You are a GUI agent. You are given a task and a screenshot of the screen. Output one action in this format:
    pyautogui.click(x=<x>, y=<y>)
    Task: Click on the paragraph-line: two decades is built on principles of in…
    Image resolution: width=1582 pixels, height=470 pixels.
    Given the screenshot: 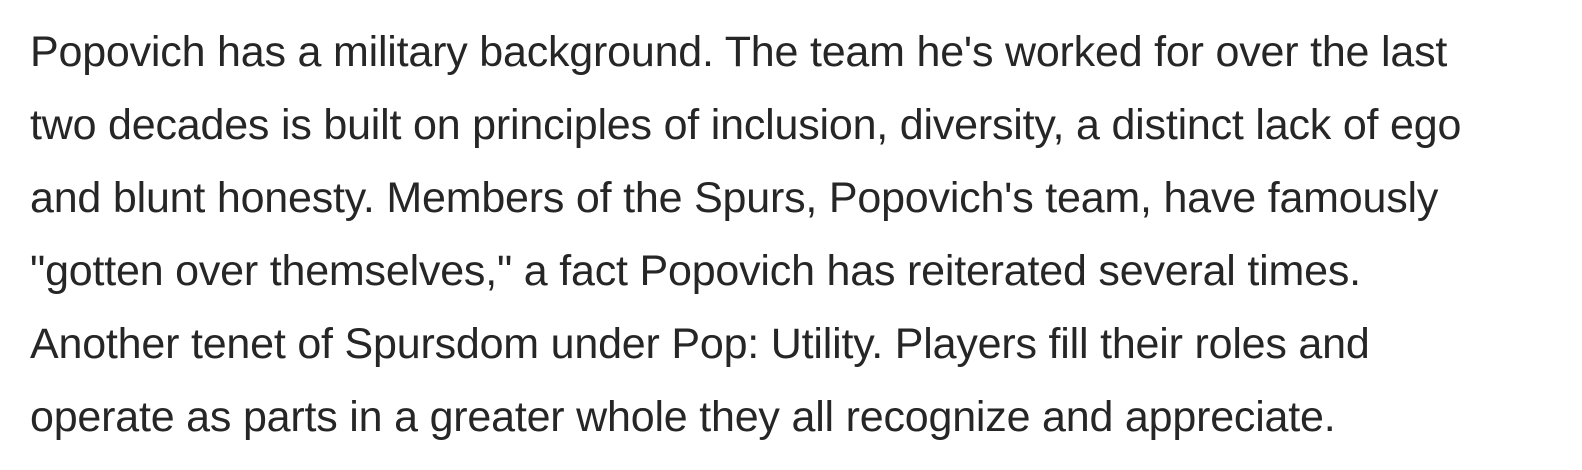 What is the action you would take?
    pyautogui.click(x=746, y=125)
    